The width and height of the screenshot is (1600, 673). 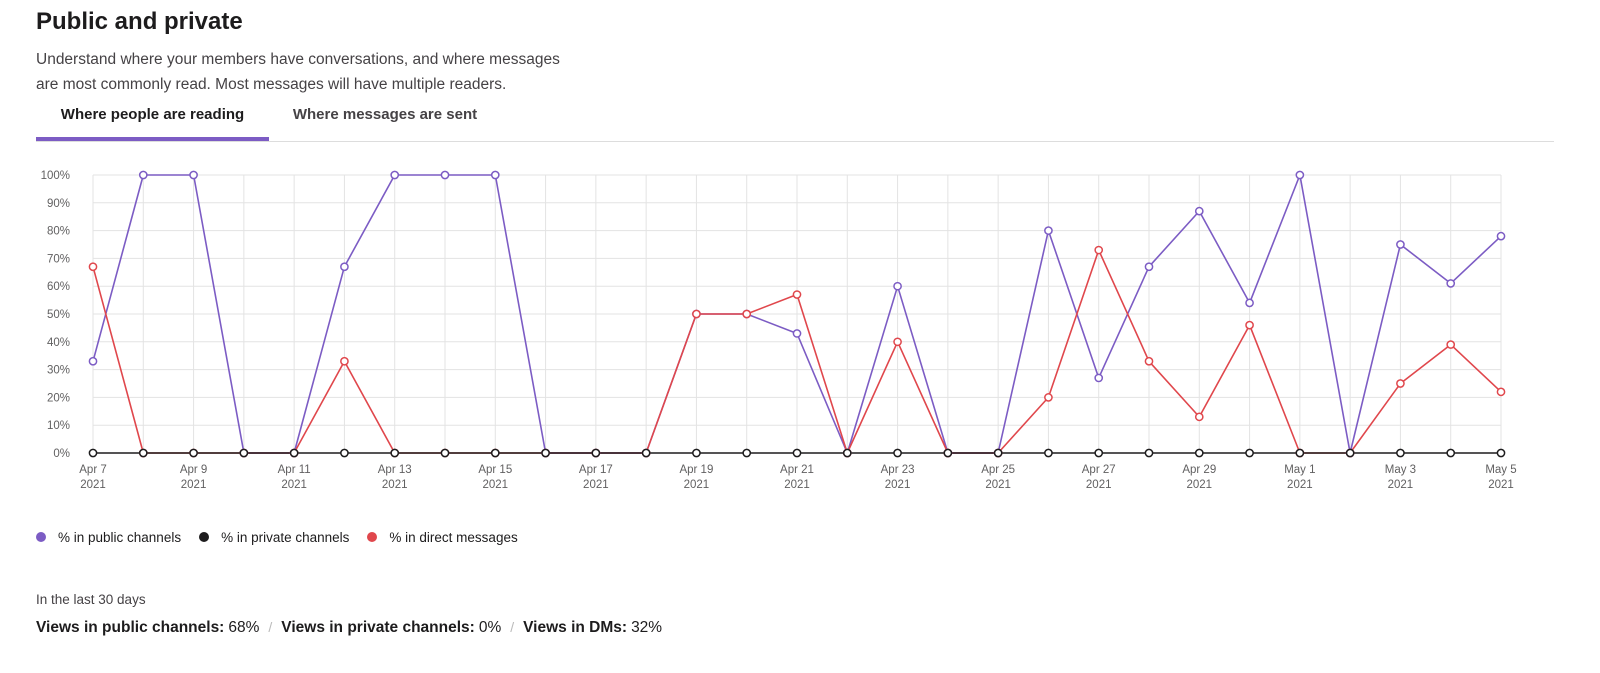 What do you see at coordinates (490, 627) in the screenshot?
I see `stat-private-value: 0%` at bounding box center [490, 627].